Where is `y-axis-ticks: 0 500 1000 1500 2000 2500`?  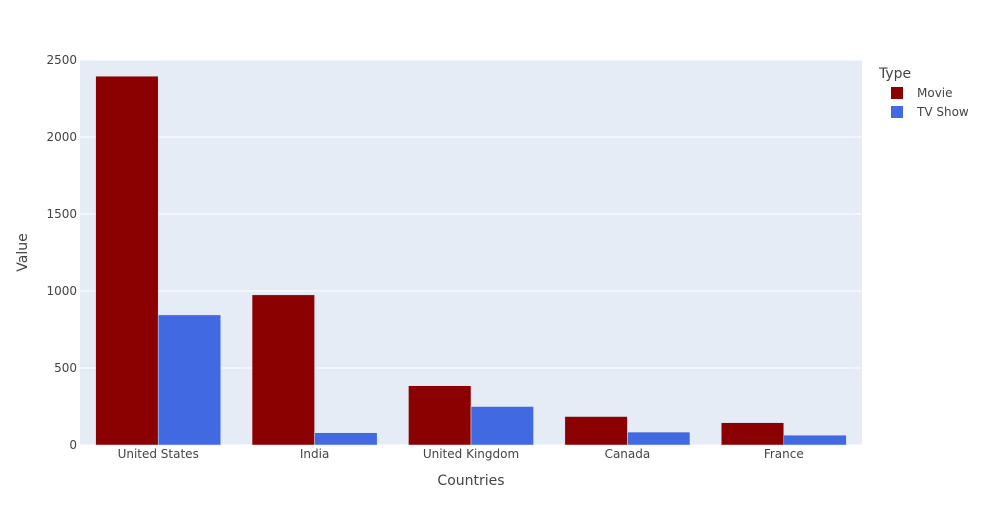 y-axis-ticks: 0 500 1000 1500 2000 2500 is located at coordinates (61, 252).